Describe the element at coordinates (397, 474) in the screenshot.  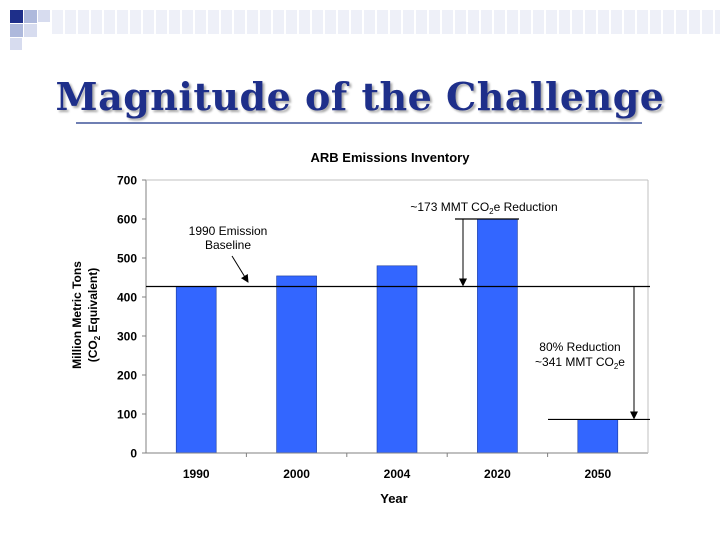
I see `x-tick-label: 2004` at that location.